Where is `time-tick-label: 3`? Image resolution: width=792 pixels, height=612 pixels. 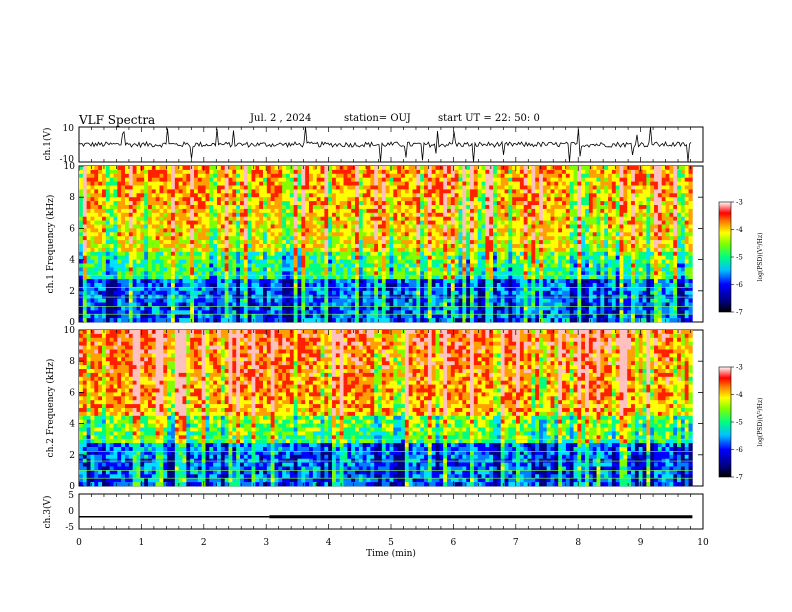
time-tick-label: 3 is located at coordinates (266, 543).